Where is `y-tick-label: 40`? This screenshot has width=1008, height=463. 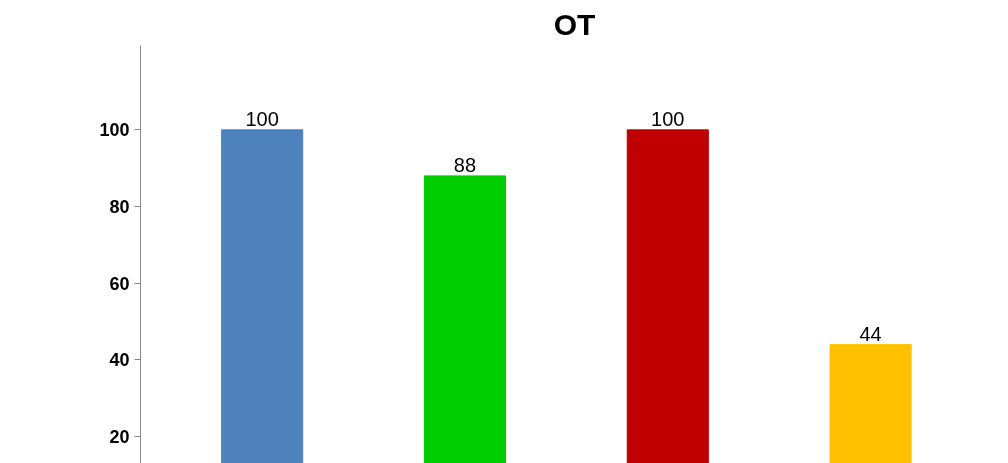 y-tick-label: 40 is located at coordinates (119, 360).